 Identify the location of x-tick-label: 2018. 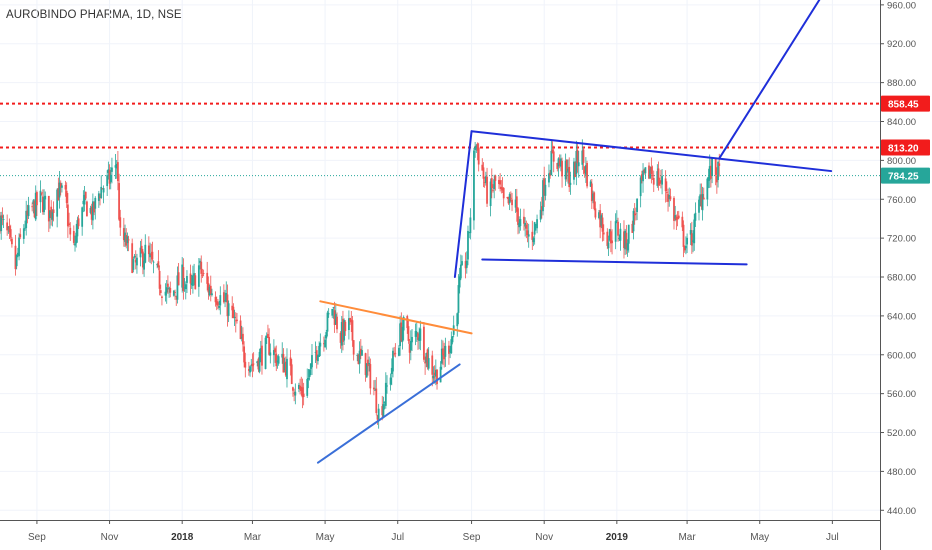
(182, 537).